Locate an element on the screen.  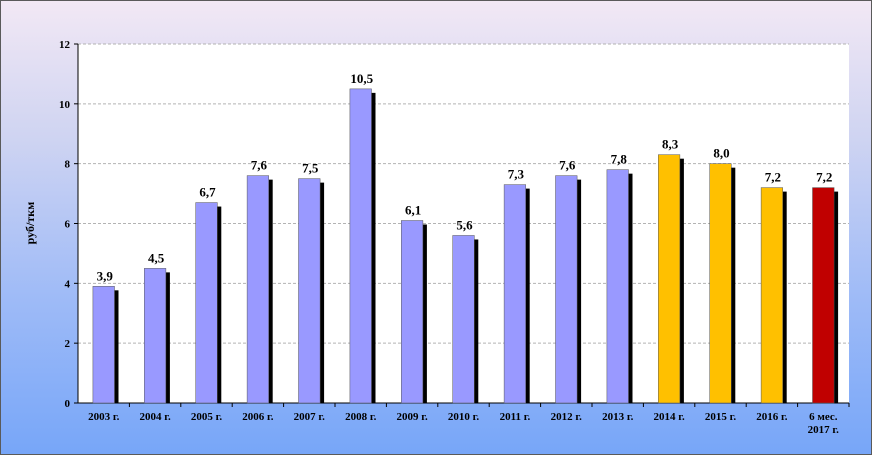
x-tick-label: 2014 г. is located at coordinates (669, 417).